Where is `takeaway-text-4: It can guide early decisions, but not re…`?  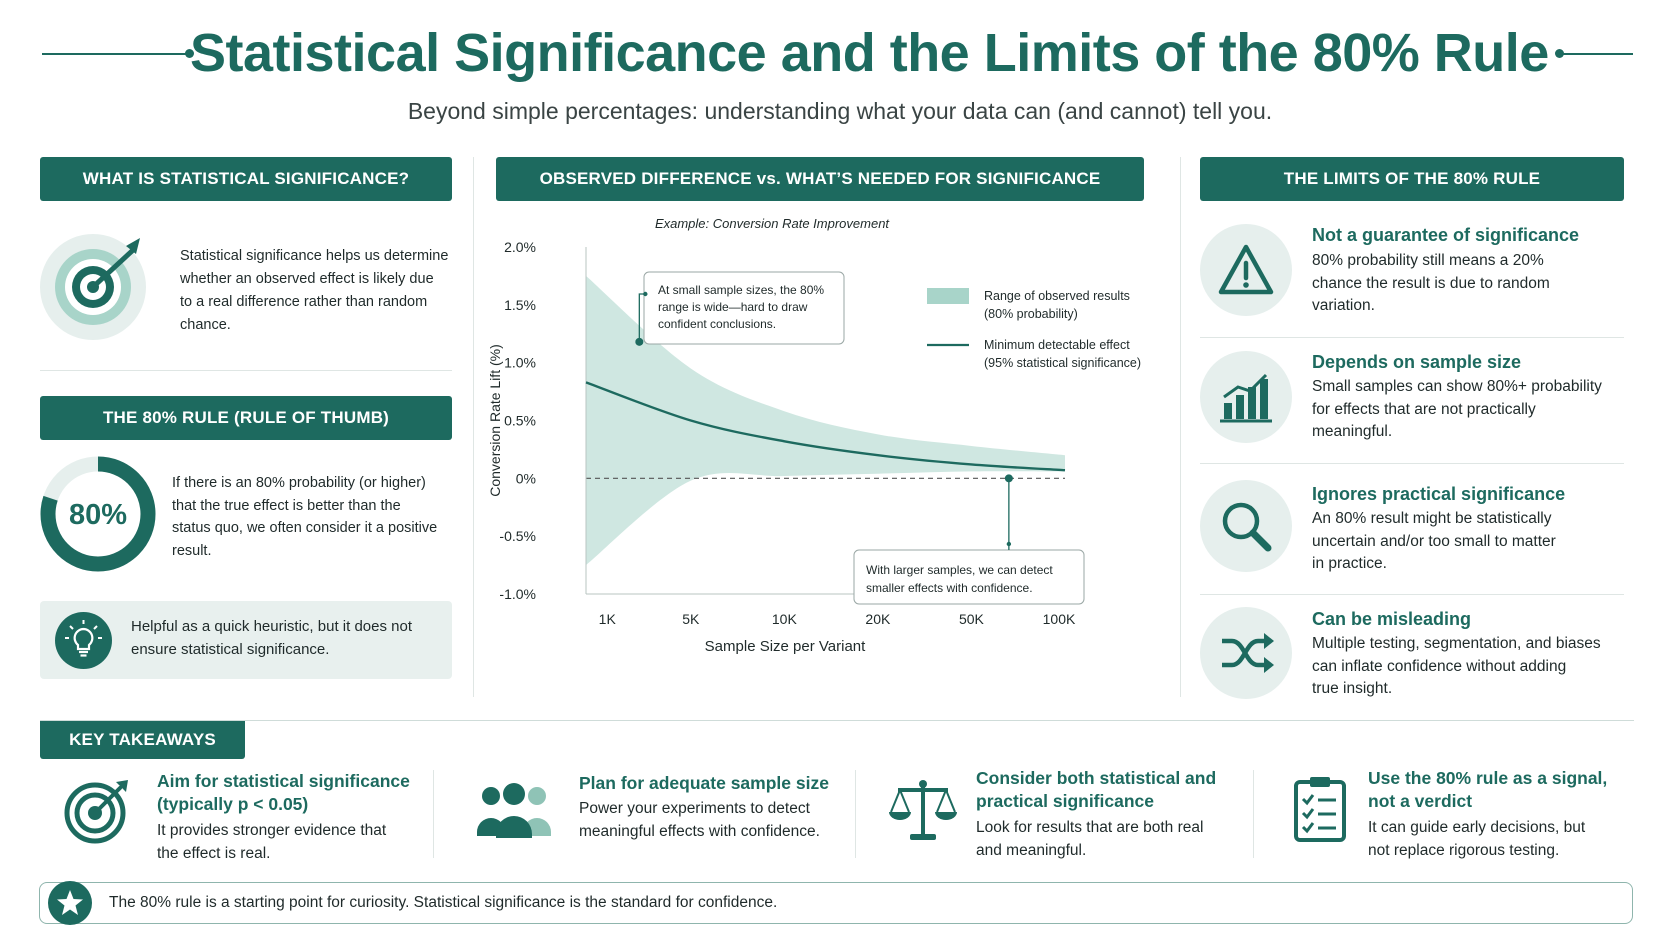 takeaway-text-4: It can guide early decisions, but not re… is located at coordinates (1477, 839).